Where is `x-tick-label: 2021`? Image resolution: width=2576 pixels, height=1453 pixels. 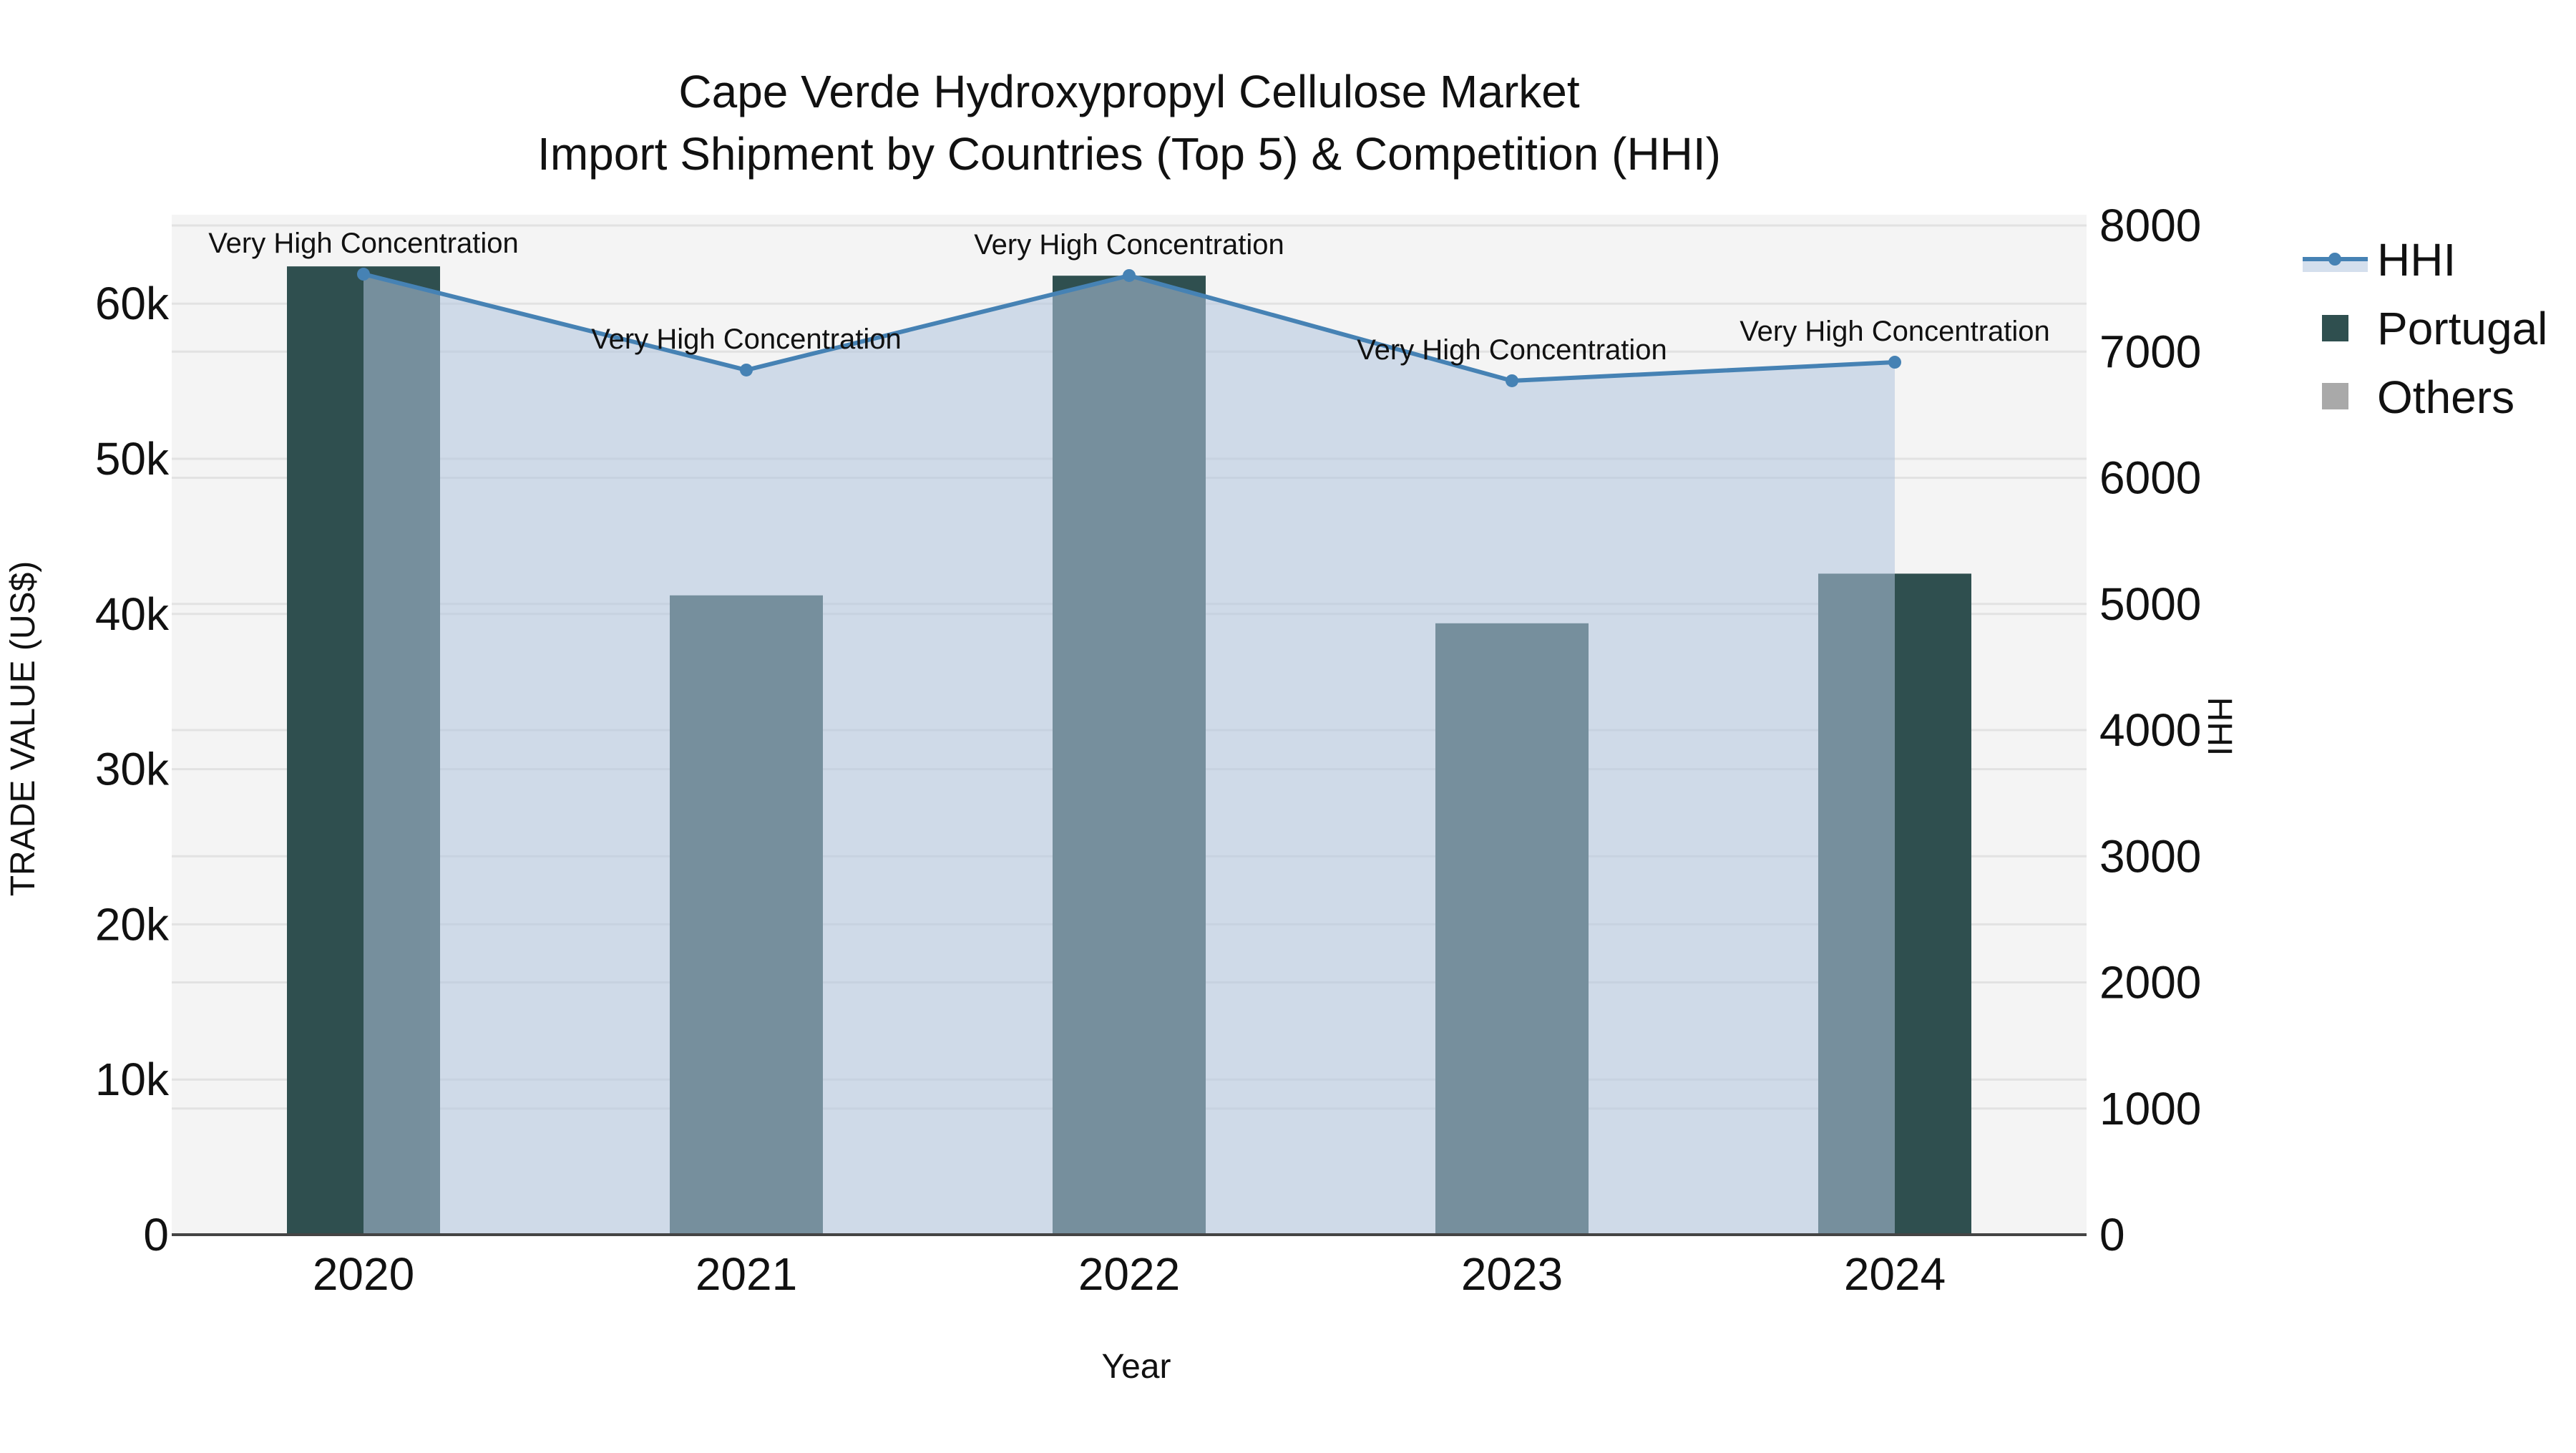 x-tick-label: 2021 is located at coordinates (746, 1274).